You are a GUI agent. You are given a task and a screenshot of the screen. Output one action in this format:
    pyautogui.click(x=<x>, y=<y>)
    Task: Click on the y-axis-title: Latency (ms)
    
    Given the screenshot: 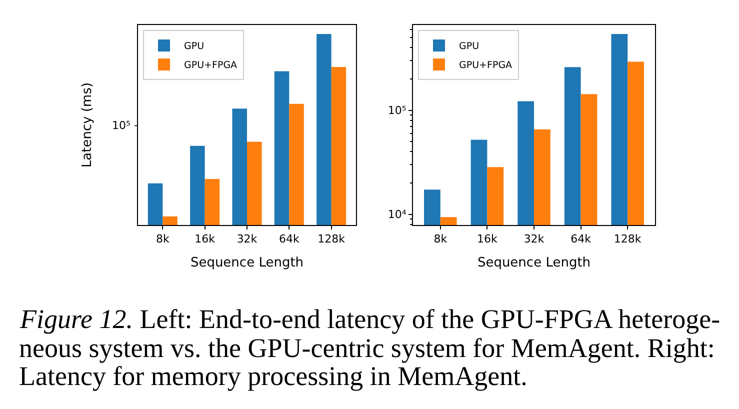 What is the action you would take?
    pyautogui.click(x=87, y=125)
    